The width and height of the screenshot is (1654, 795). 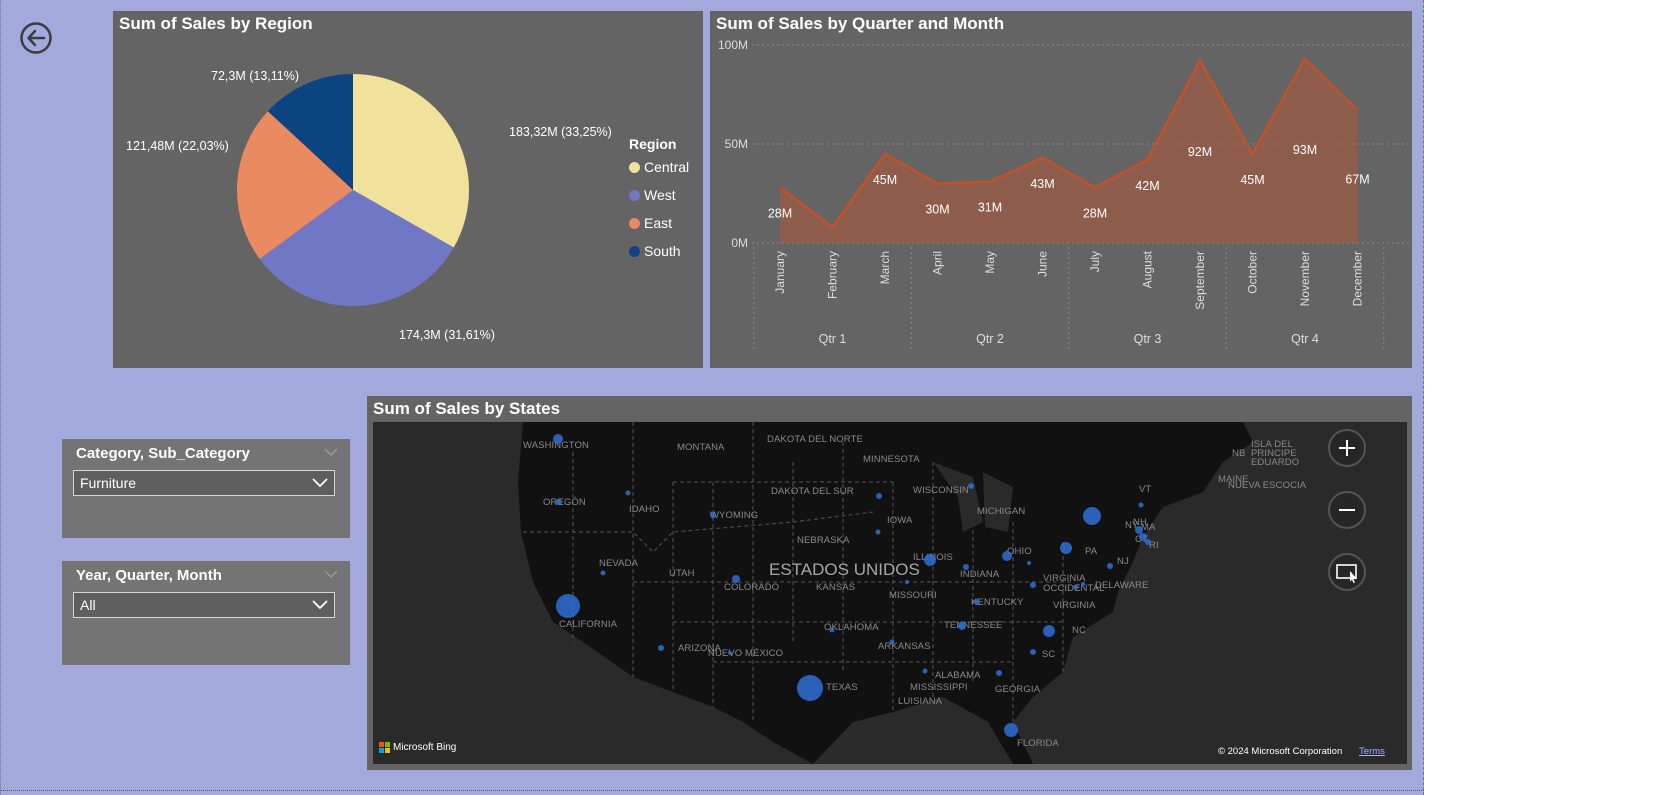 What do you see at coordinates (667, 167) in the screenshot?
I see `legend-label: Central` at bounding box center [667, 167].